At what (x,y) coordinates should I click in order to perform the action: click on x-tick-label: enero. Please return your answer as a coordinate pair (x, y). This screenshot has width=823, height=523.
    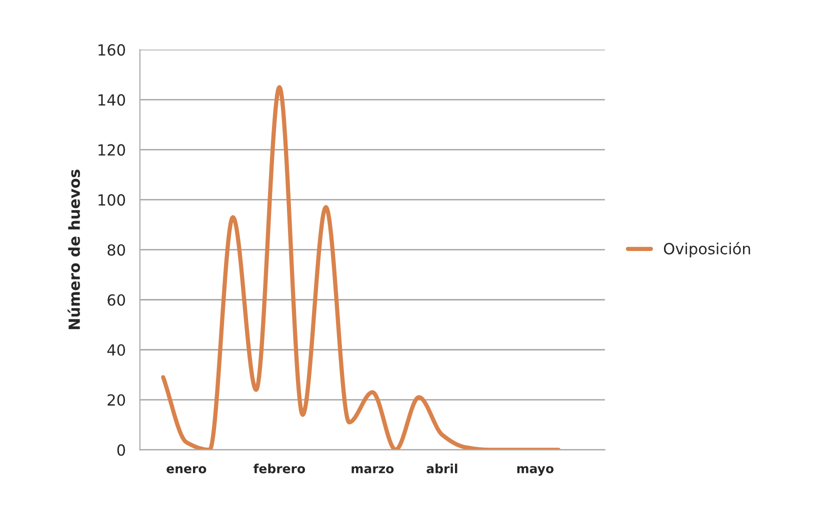
    Looking at the image, I should click on (186, 470).